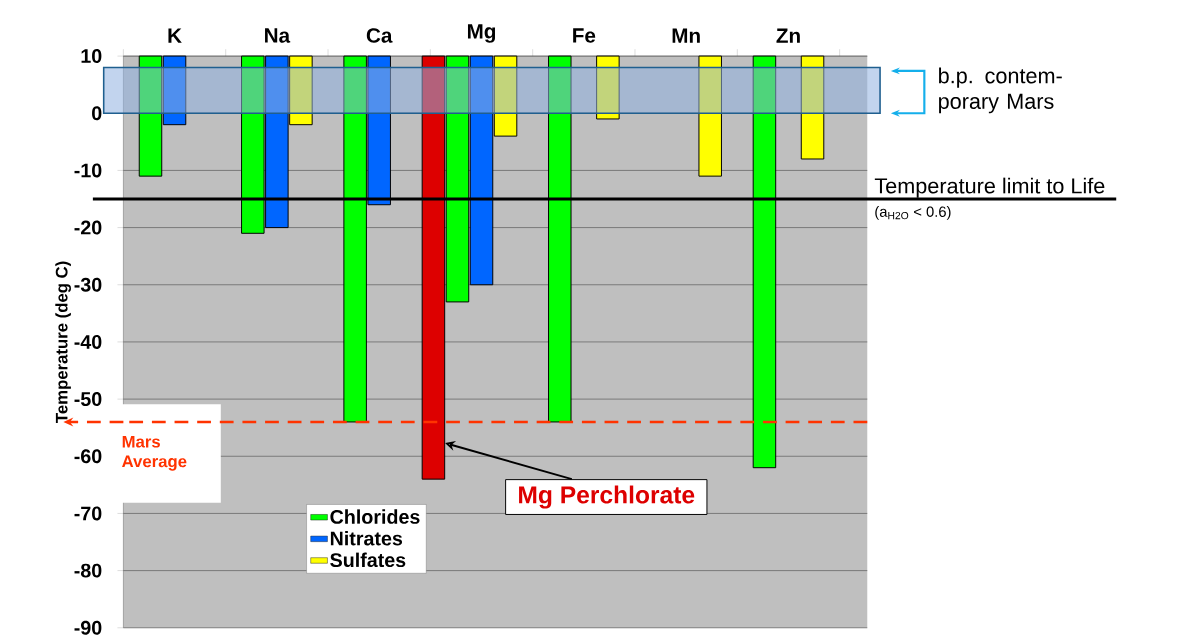  I want to click on band-label: b.p. contem- porary Mars, so click(1000, 90).